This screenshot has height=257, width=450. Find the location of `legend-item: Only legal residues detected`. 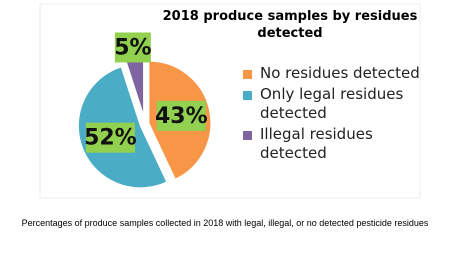

legend-item: Only legal residues detected is located at coordinates (333, 104).